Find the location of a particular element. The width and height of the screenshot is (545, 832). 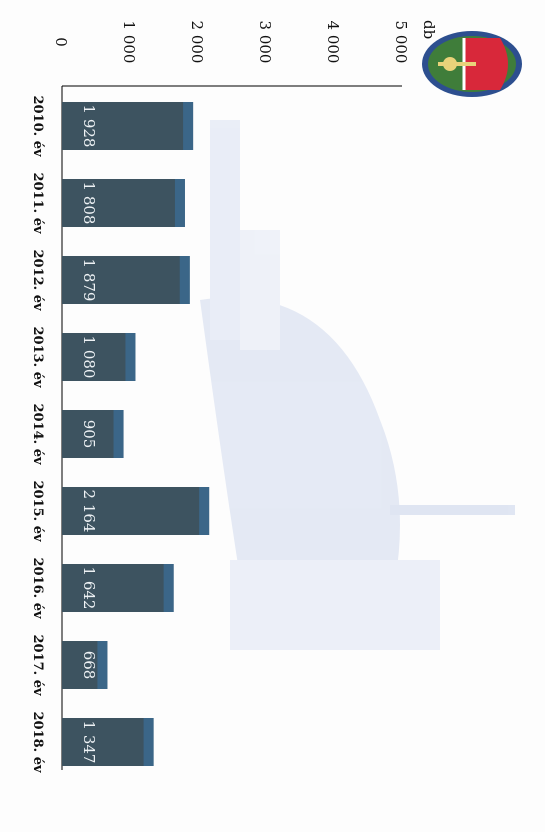

tick-label: 1 000 is located at coordinates (129, 42).